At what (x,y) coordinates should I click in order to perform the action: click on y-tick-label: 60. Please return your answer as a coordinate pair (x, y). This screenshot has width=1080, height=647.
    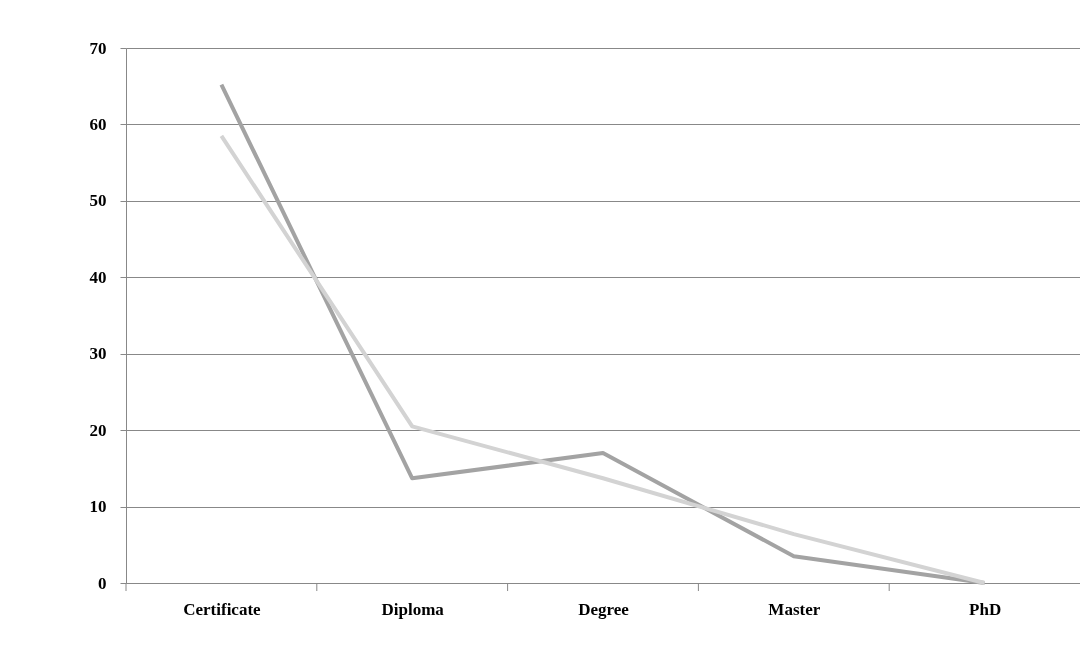
    Looking at the image, I should click on (98, 124).